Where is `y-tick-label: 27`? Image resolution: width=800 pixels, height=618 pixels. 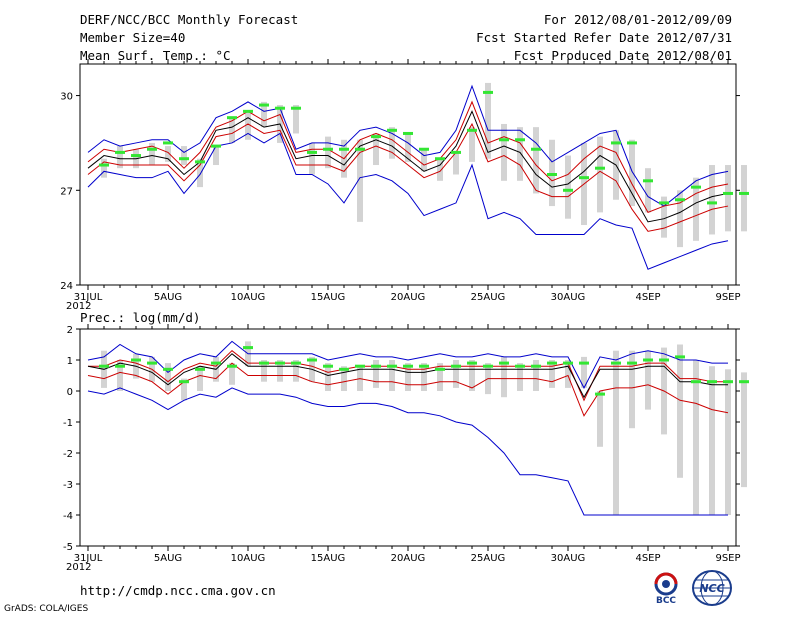
y-tick-label: 27 is located at coordinates (66, 191).